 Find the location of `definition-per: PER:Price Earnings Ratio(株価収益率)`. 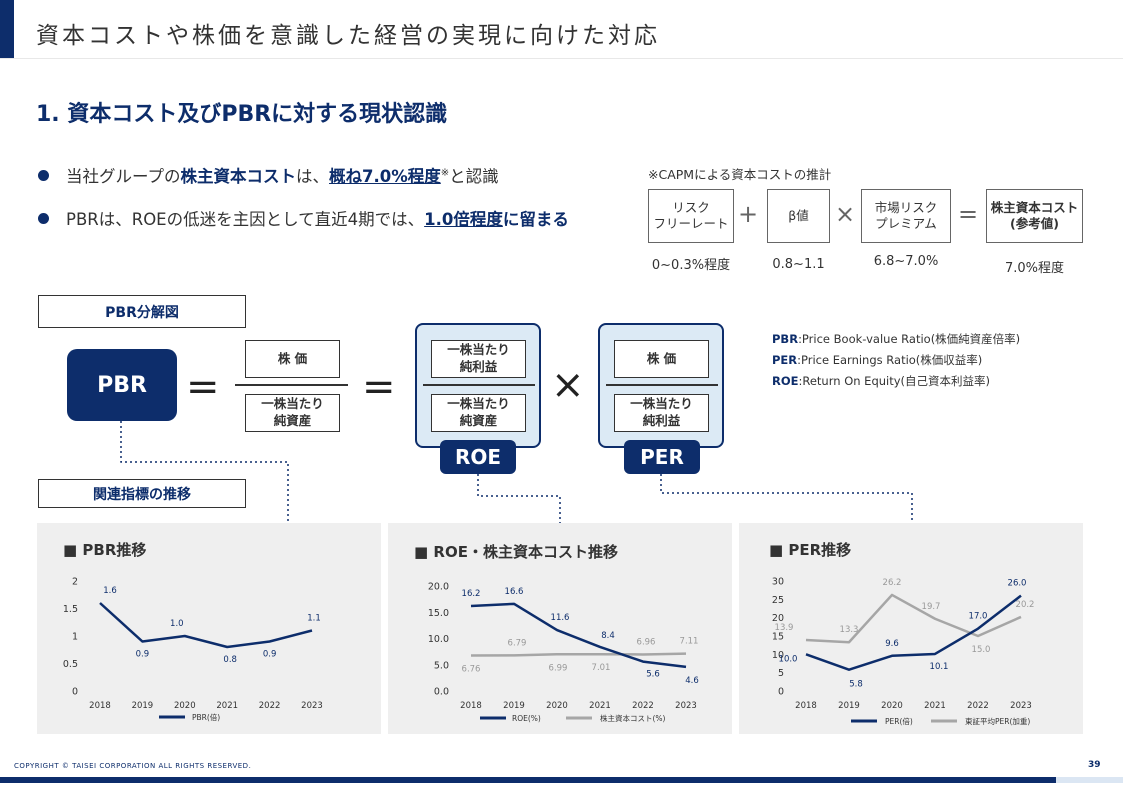

definition-per: PER:Price Earnings Ratio(株価収益率) is located at coordinates (896, 360).